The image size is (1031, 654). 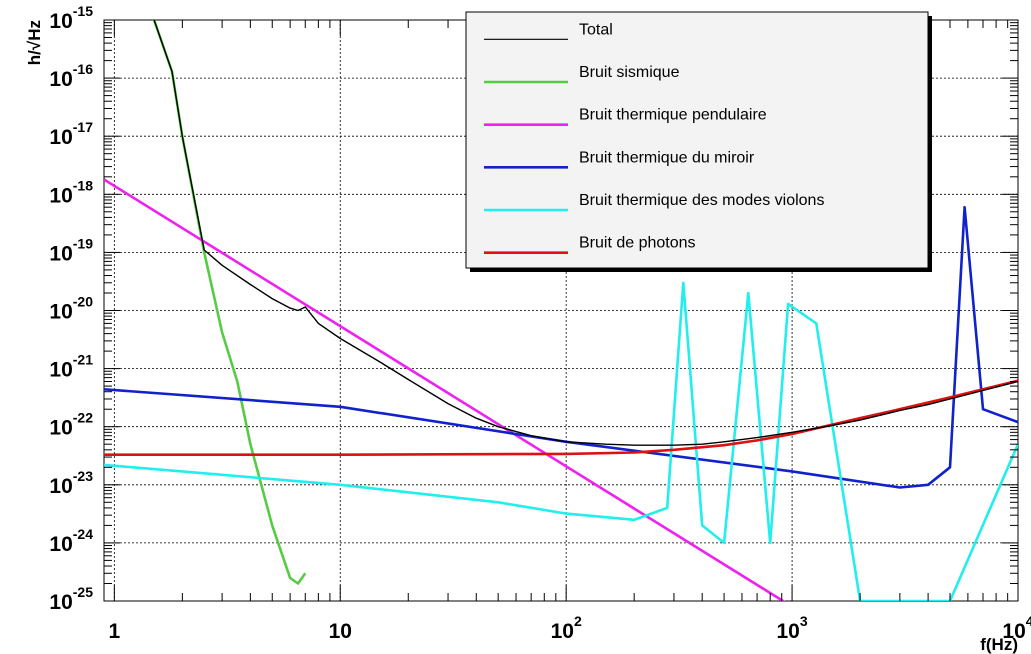 What do you see at coordinates (596, 29) in the screenshot?
I see `legend-label: Total` at bounding box center [596, 29].